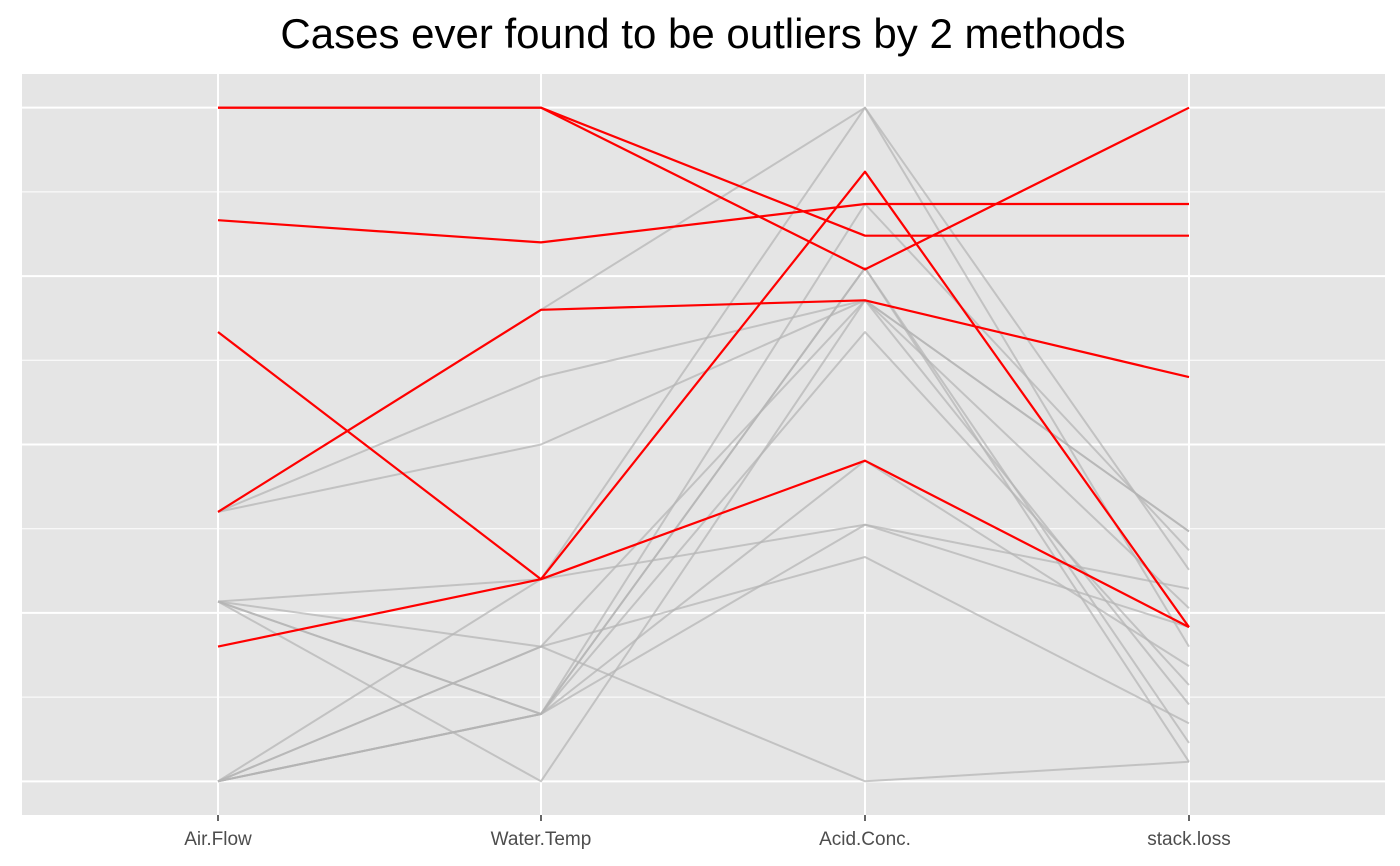  Describe the element at coordinates (707, 832) in the screenshot. I see `x-axis: Air.Flow Water.Temp Acid.Conc. stack.loss` at that location.